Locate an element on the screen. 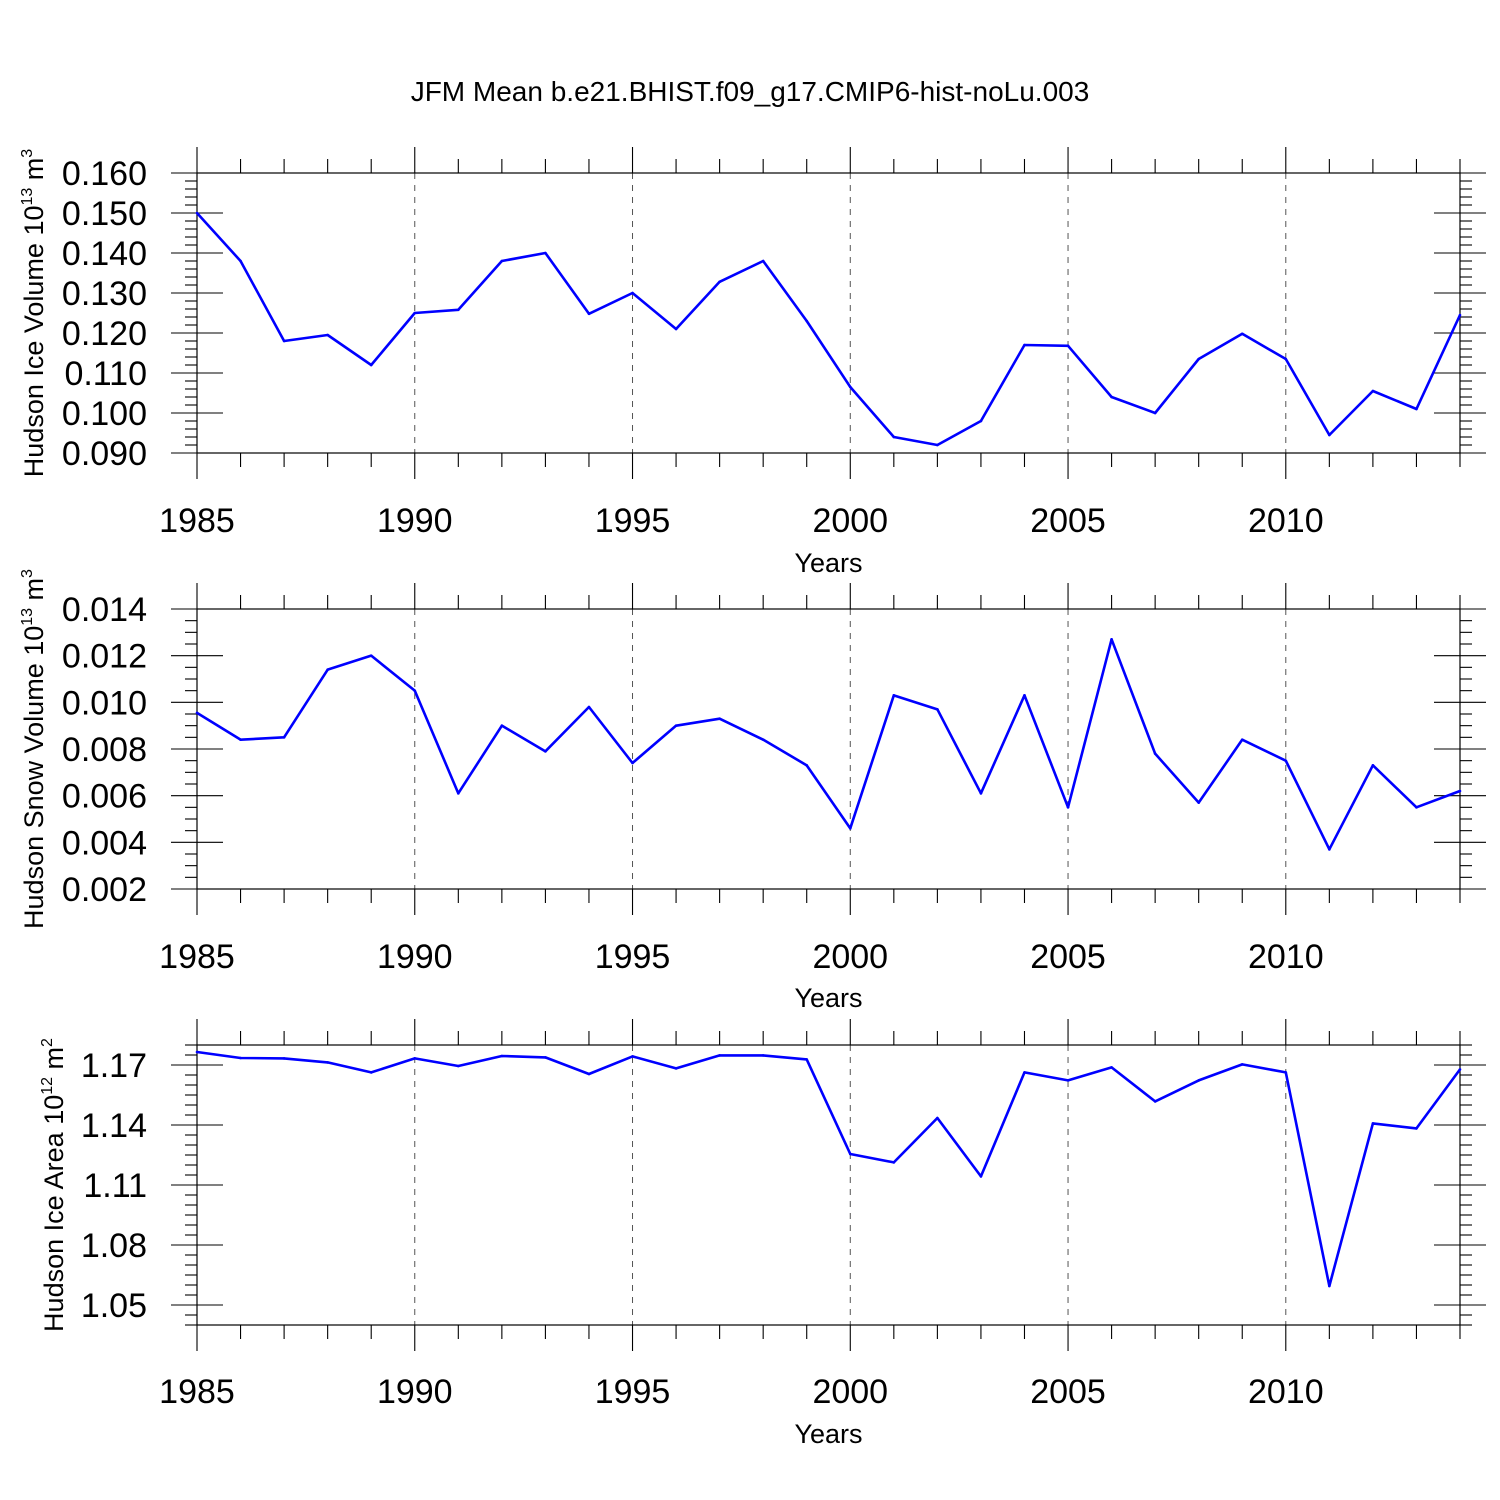  y-label-yunit-pow: 3 is located at coordinates (27, 573).